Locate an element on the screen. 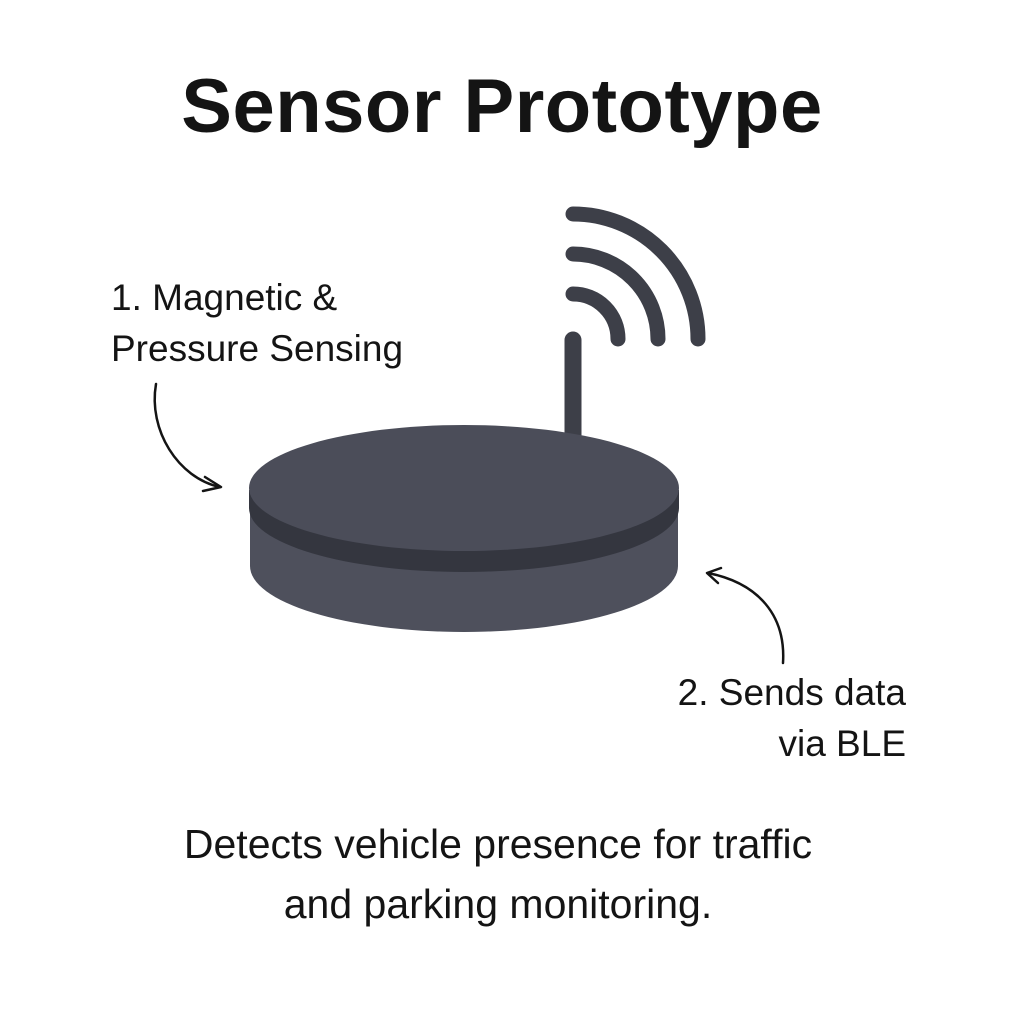  callout-line: 1. Magnetic & is located at coordinates (224, 297).